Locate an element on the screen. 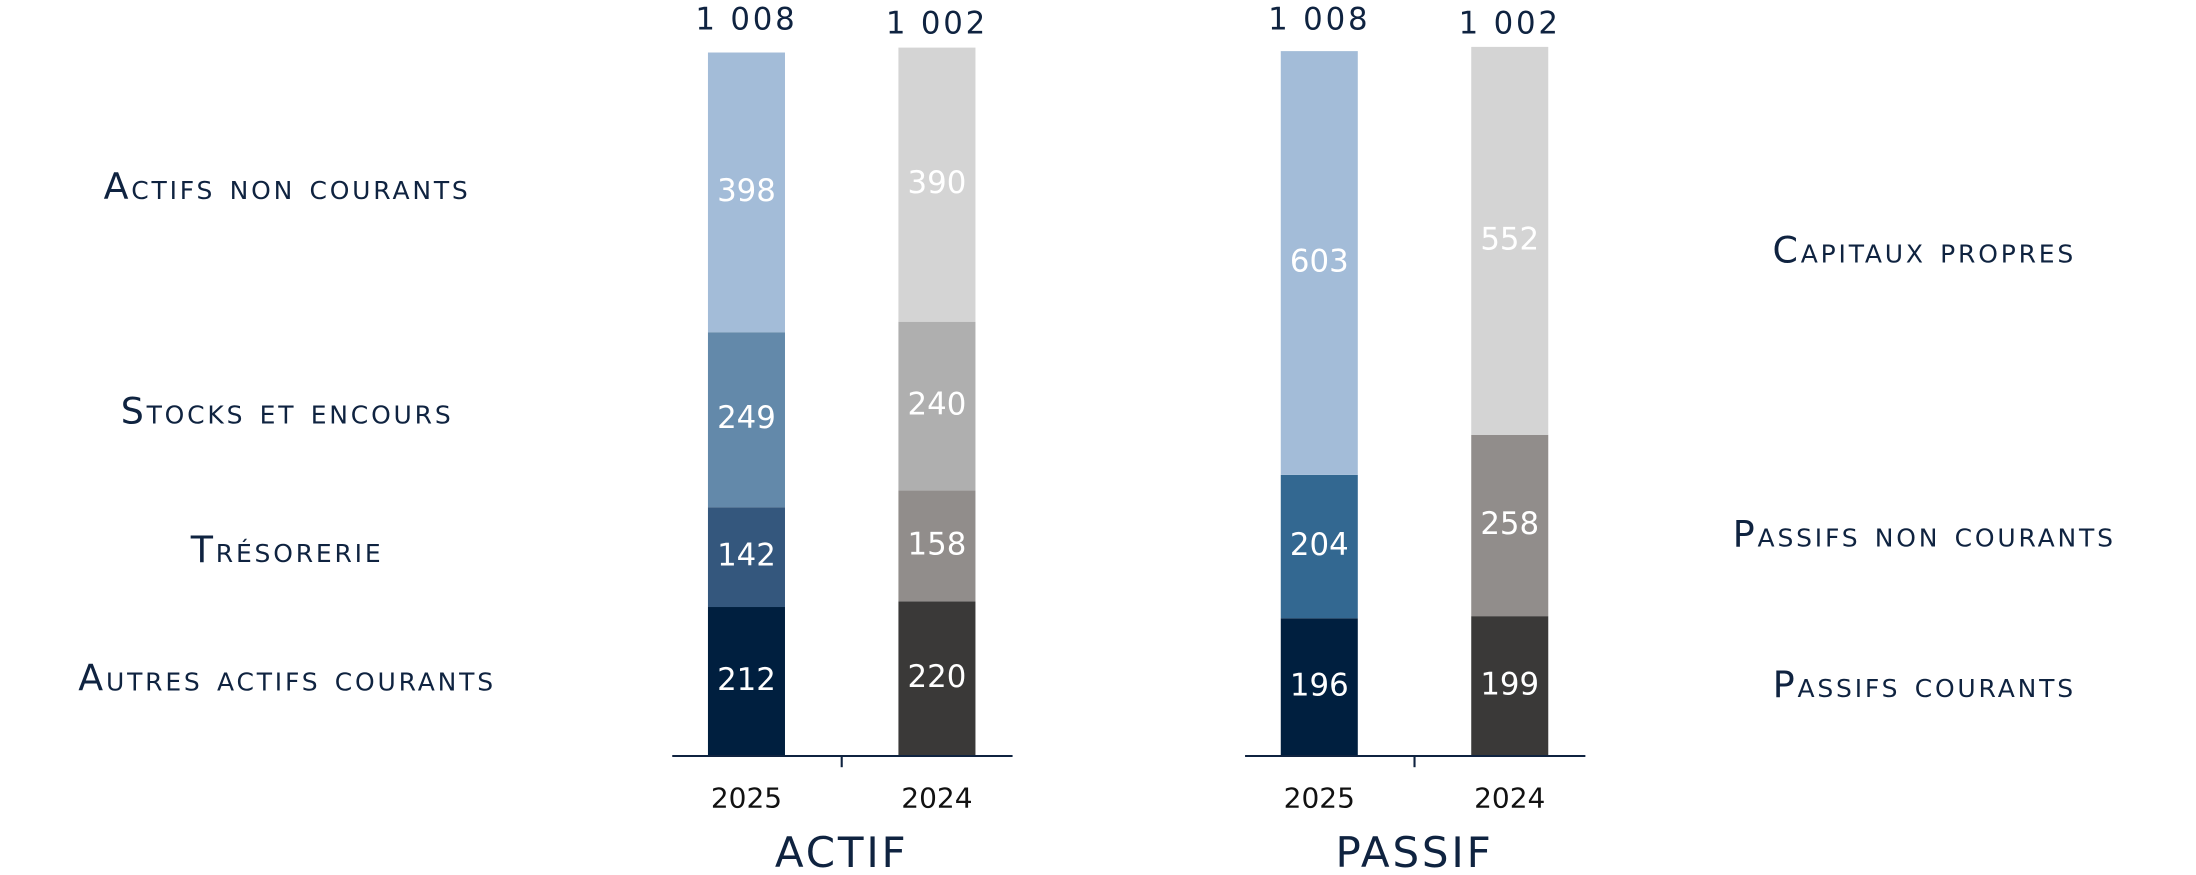 The height and width of the screenshot is (875, 2196). value-label: 204 is located at coordinates (1319, 545).